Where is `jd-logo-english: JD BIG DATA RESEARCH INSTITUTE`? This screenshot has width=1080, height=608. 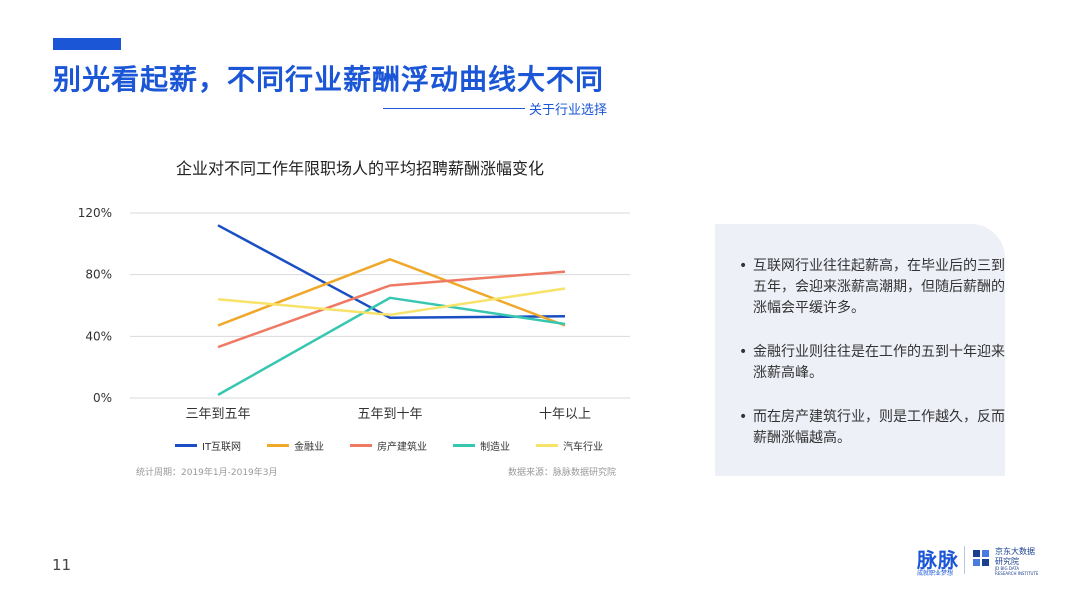
jd-logo-english: JD BIG DATA RESEARCH INSTITUTE is located at coordinates (1016, 571).